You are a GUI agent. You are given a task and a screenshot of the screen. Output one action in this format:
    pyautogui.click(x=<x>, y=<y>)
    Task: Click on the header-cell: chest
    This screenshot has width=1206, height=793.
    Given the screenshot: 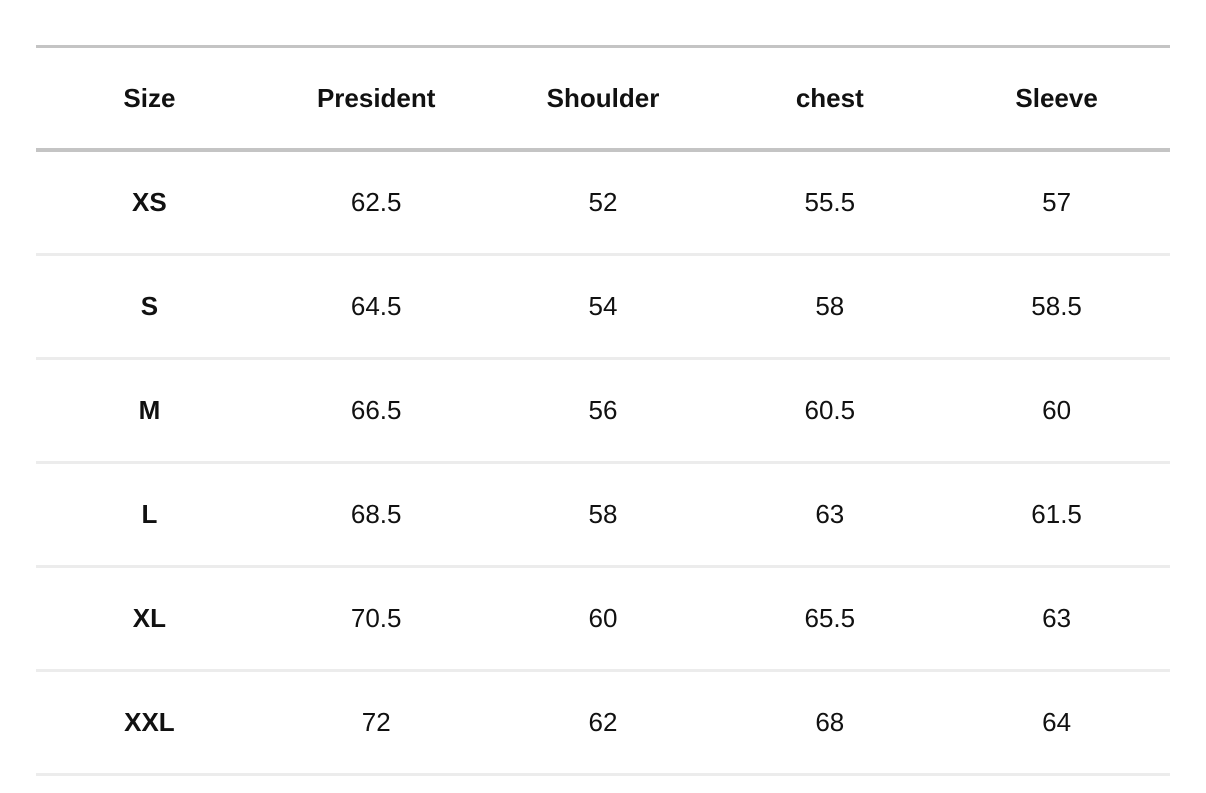 What is the action you would take?
    pyautogui.click(x=829, y=97)
    